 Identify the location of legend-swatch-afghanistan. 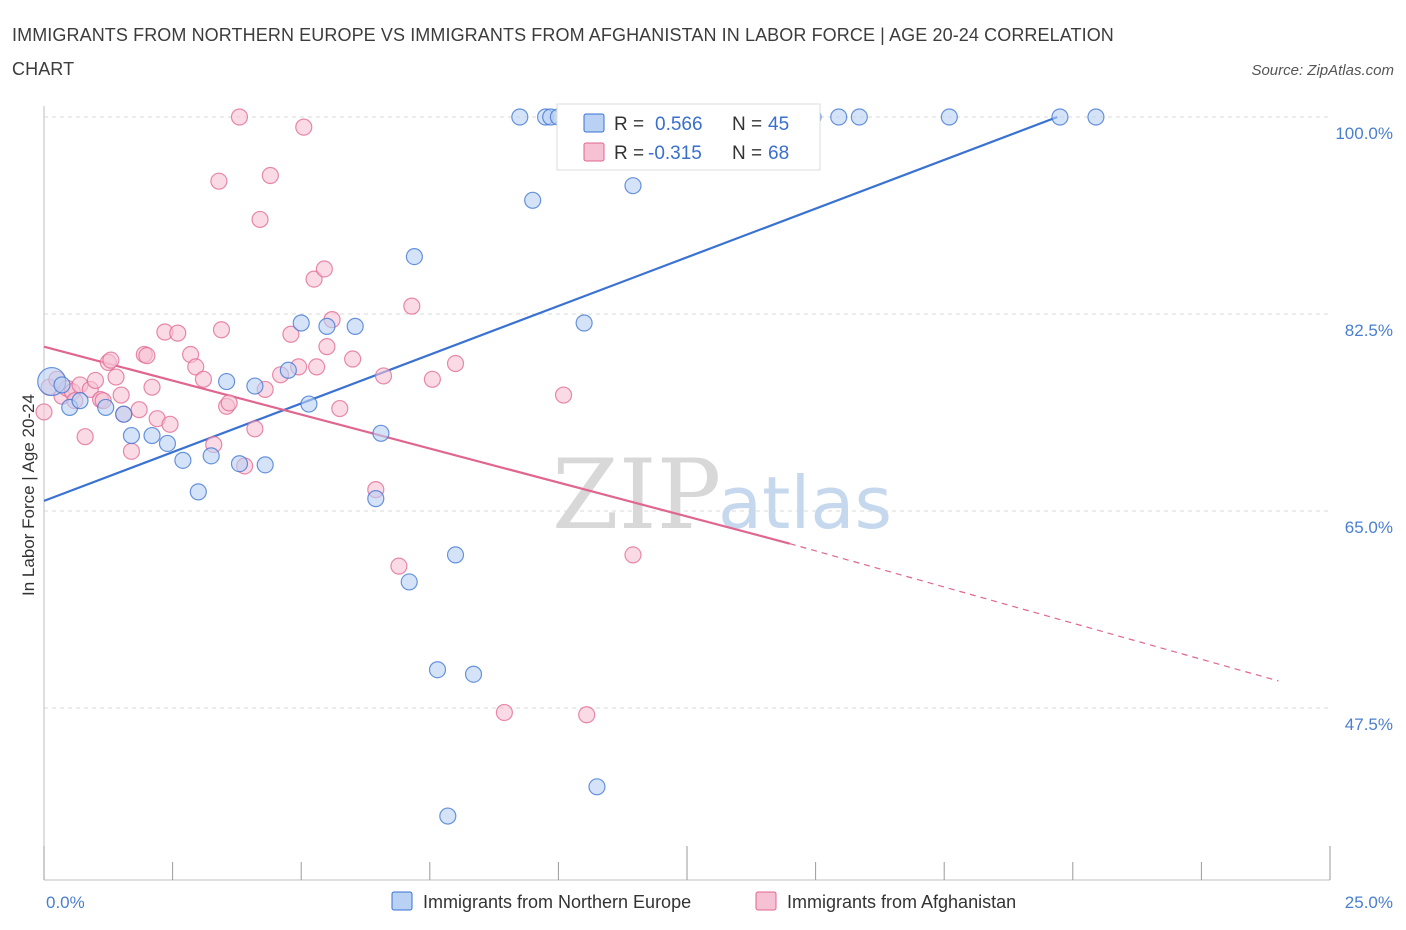
(766, 901).